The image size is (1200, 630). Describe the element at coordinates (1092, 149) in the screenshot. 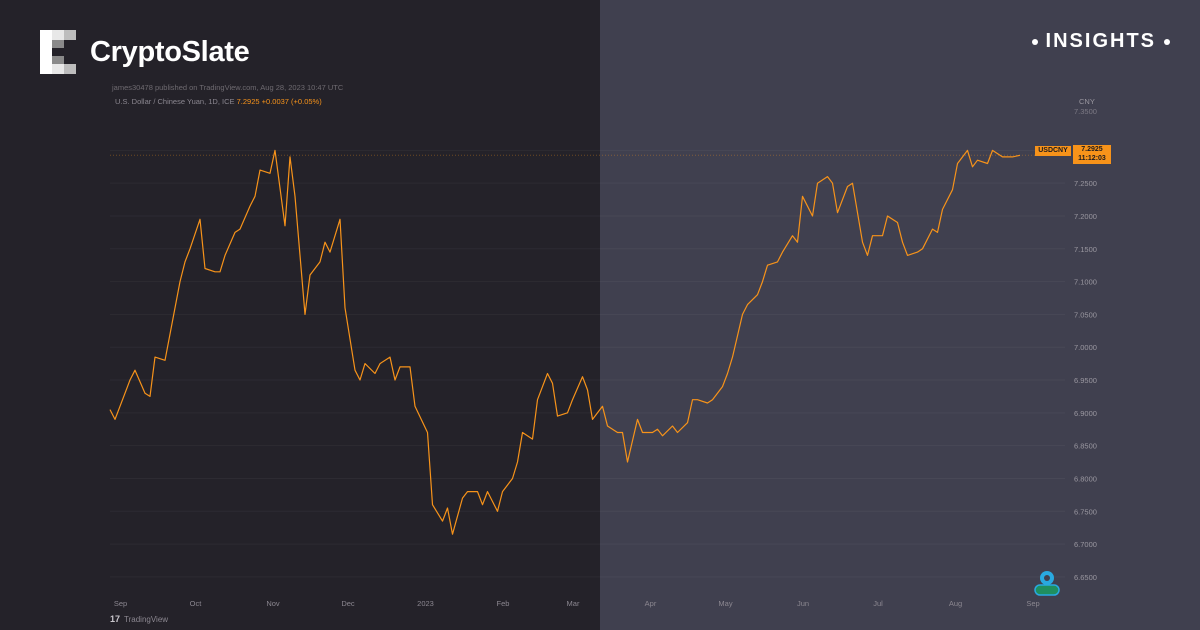

I see `last-value: 7.2925` at that location.